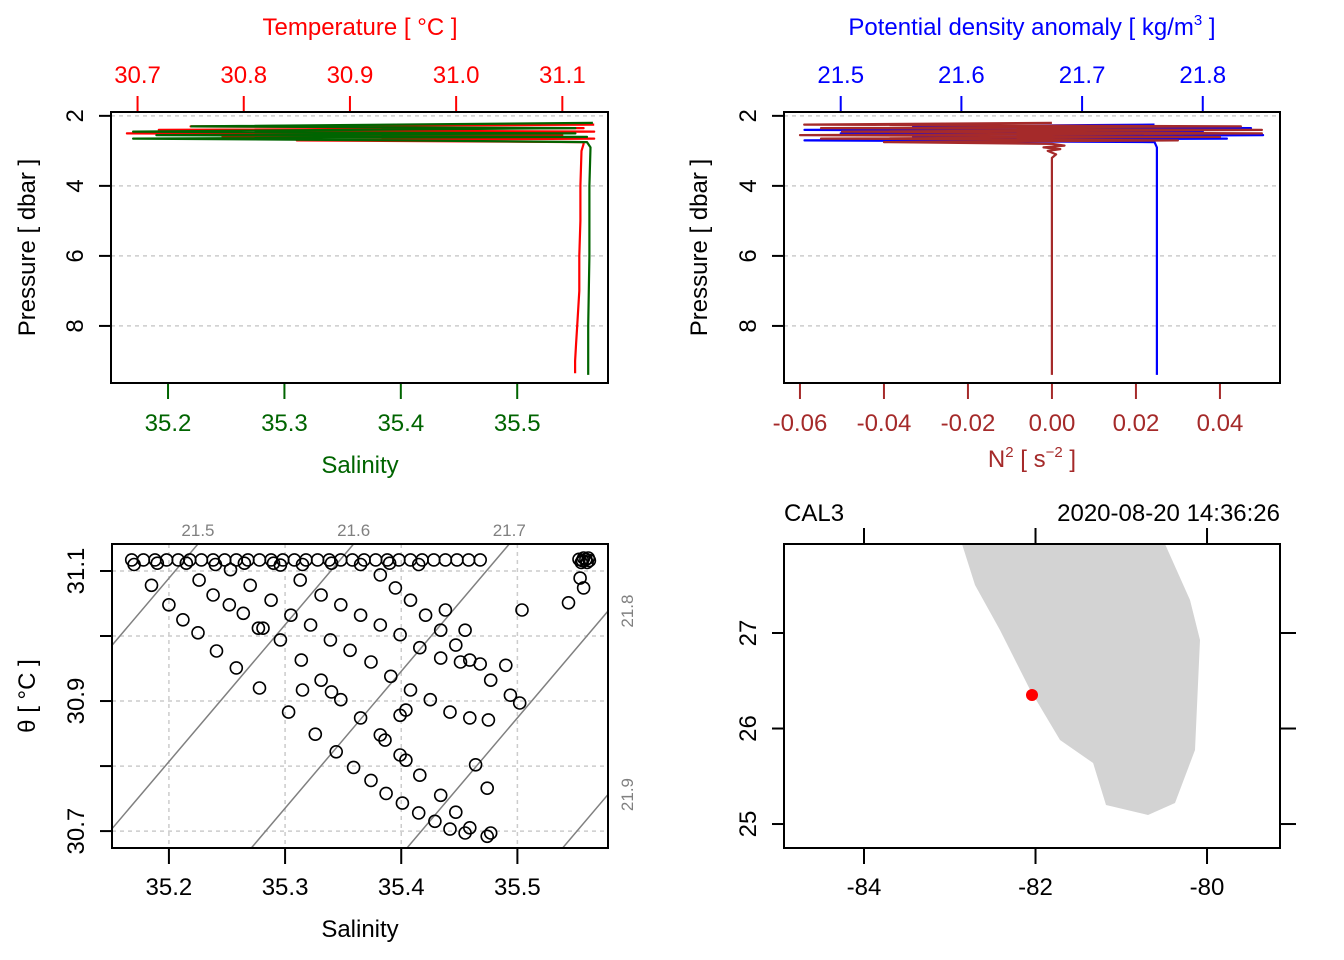 Image resolution: width=1344 pixels, height=960 pixels. Describe the element at coordinates (27, 696) in the screenshot. I see `ts-theta-axis-title: θ [ °C ]` at that location.